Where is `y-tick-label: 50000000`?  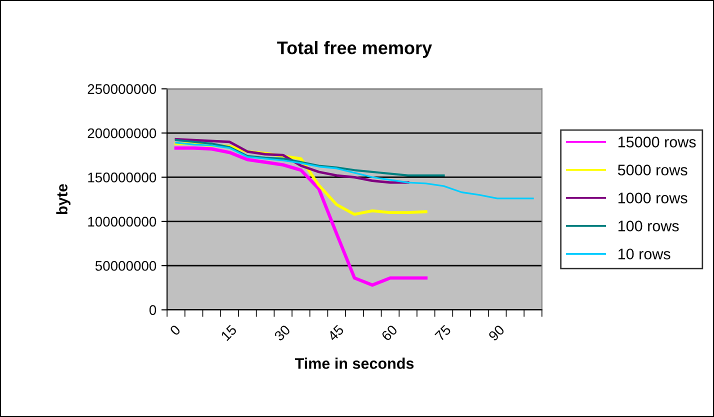 y-tick-label: 50000000 is located at coordinates (125, 265).